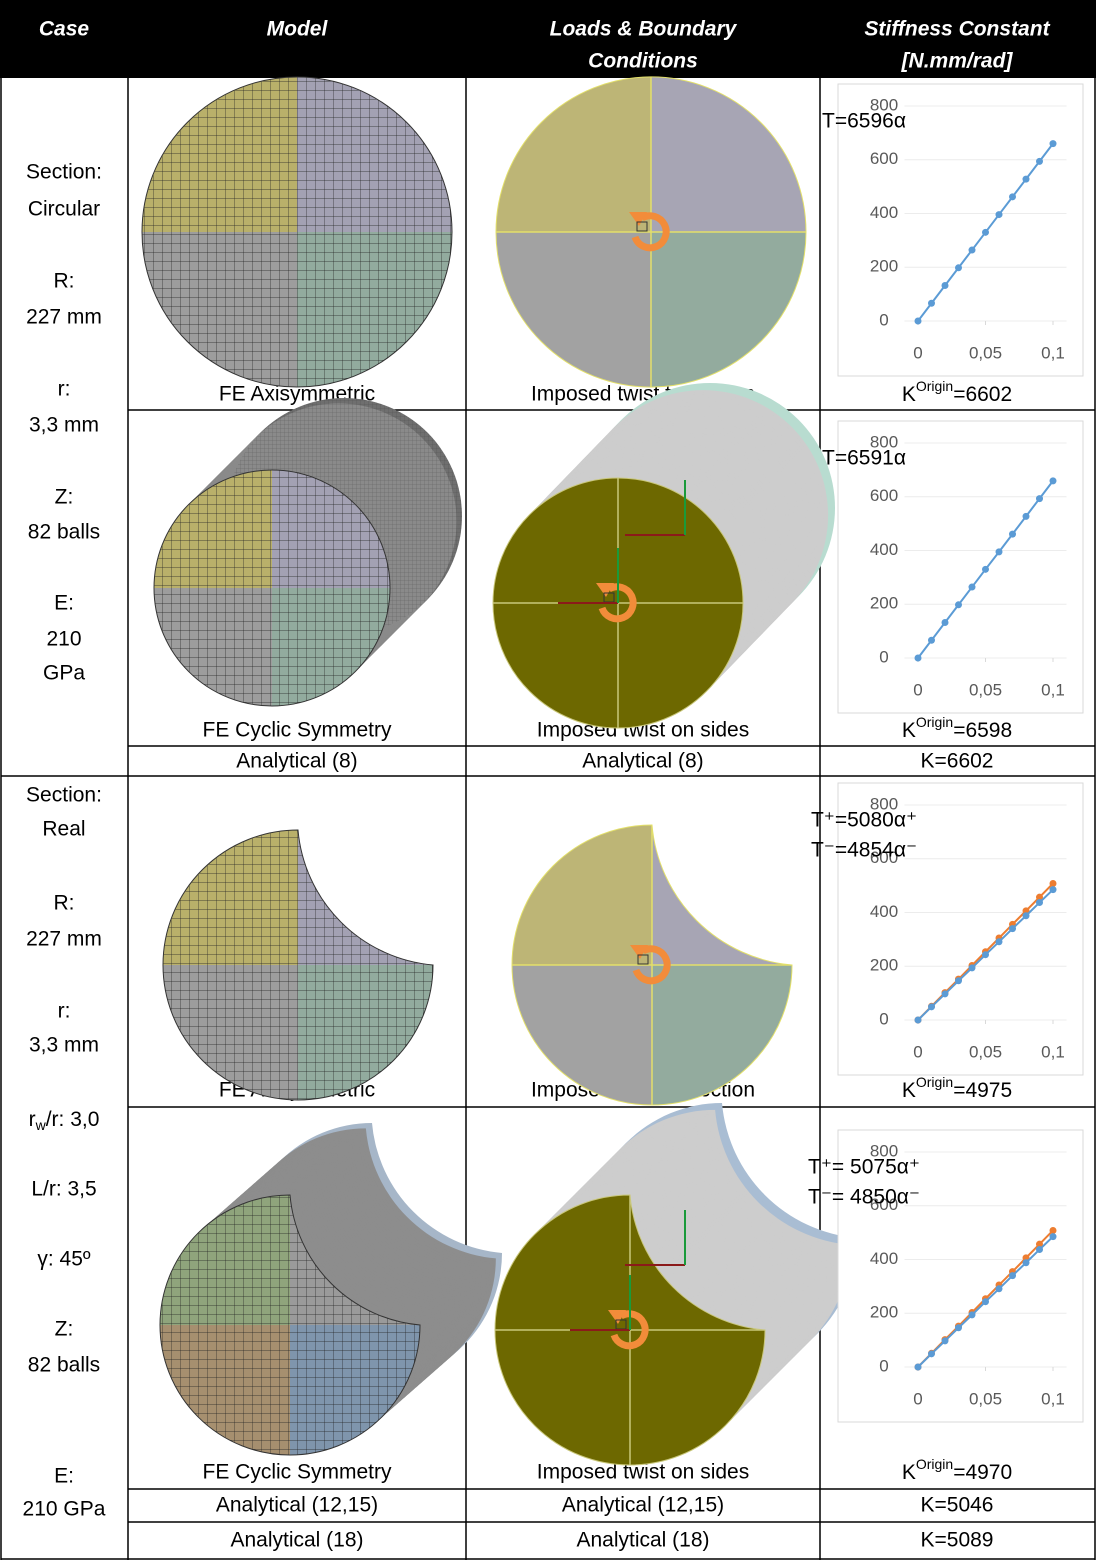  Describe the element at coordinates (642, 761) in the screenshot. I see `loads-label: Analytical (8)` at that location.